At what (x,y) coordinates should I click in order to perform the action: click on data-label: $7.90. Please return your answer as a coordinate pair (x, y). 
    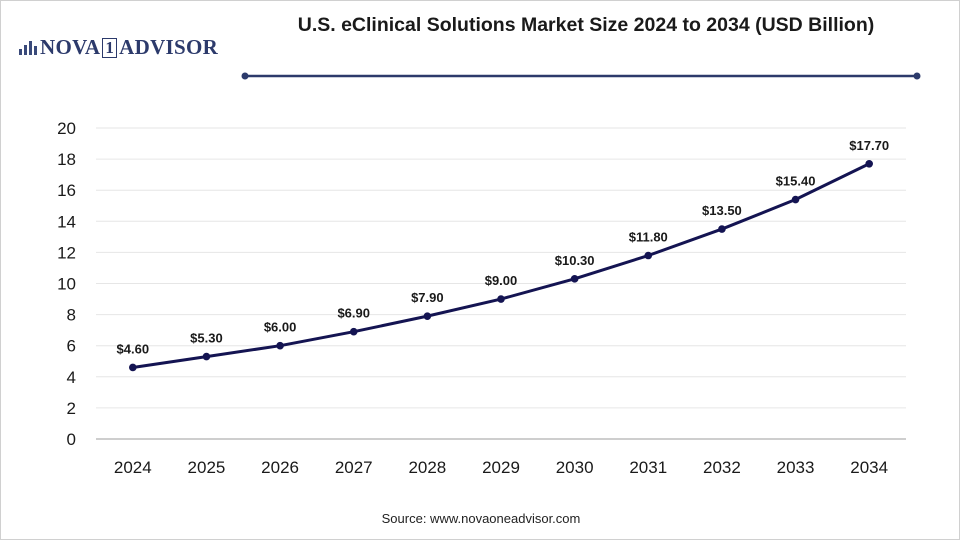
    Looking at the image, I should click on (427, 297).